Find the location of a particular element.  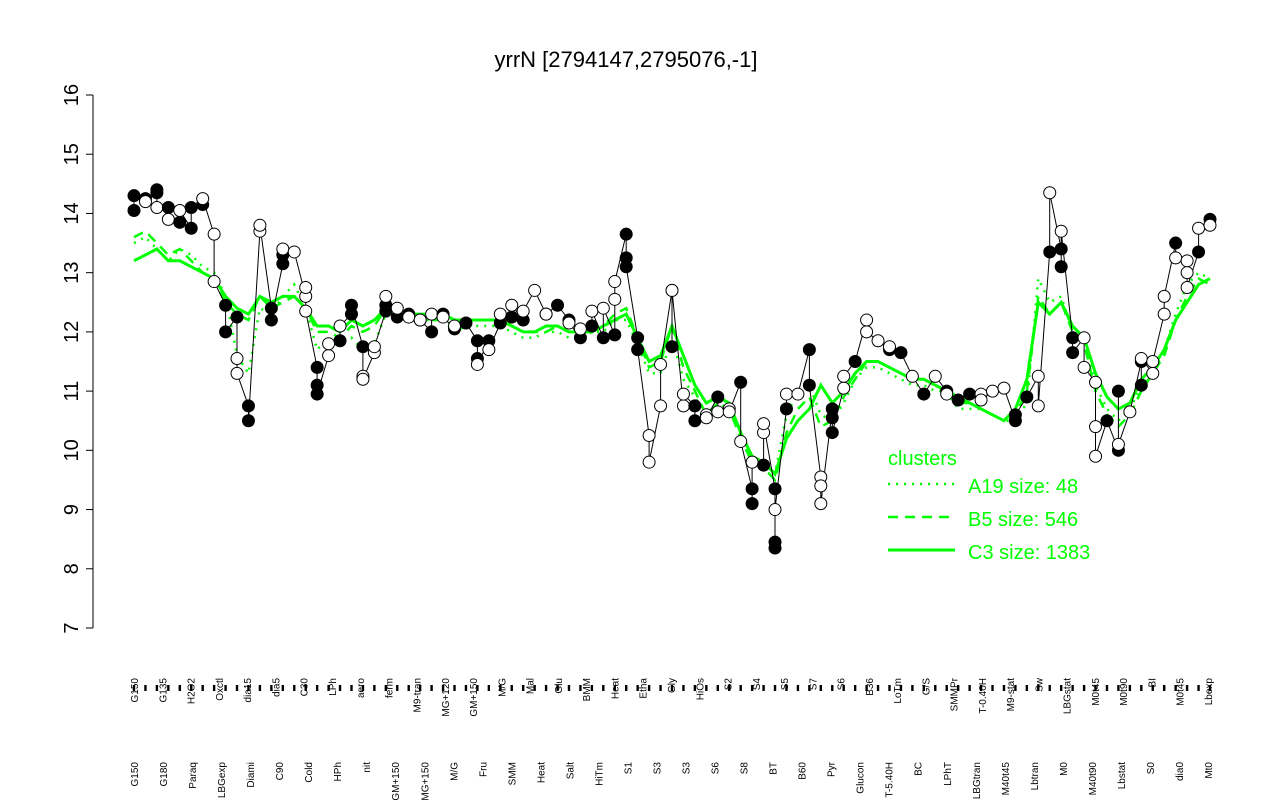

x-tick-label: T-5.40H is located at coordinates (890, 780).